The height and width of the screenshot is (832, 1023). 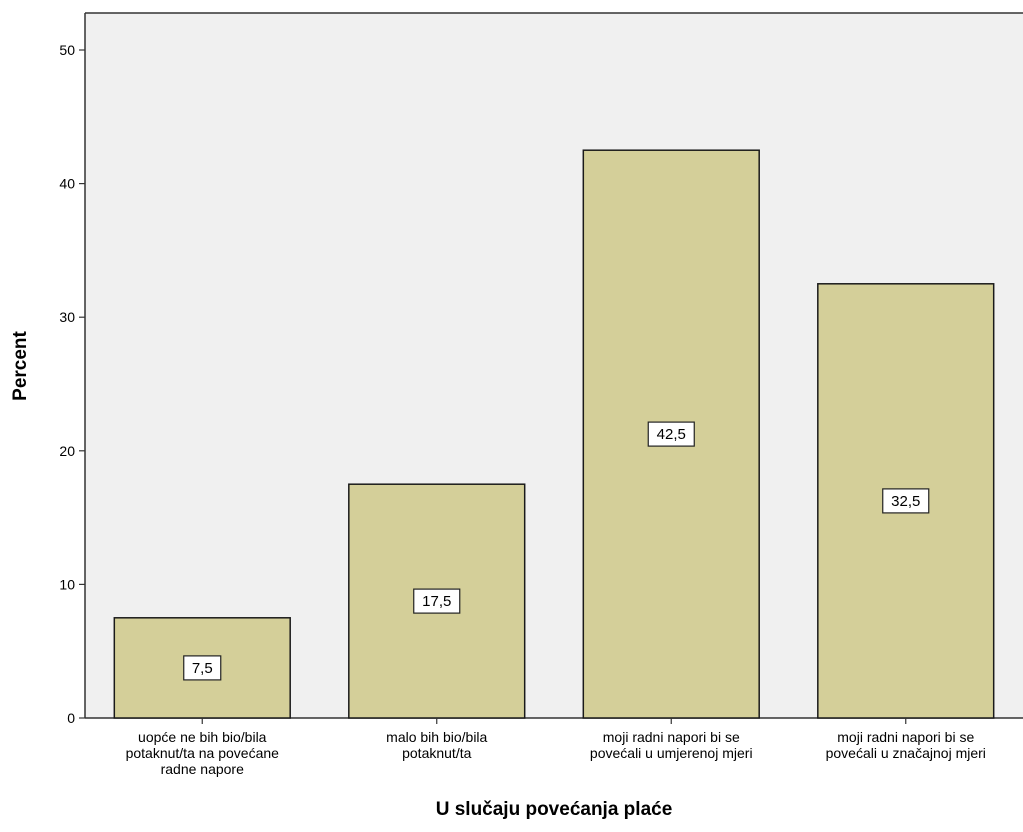 I want to click on data-label: 42,5, so click(x=671, y=434).